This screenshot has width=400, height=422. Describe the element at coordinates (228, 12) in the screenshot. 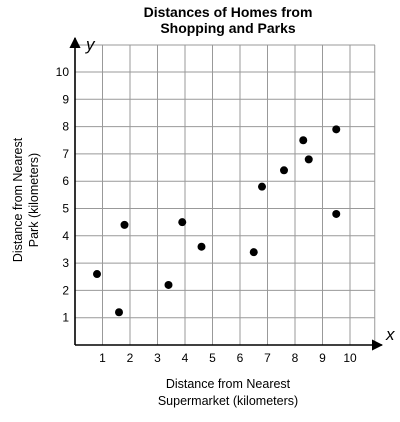

I see `chart-title-line-1: Distances of Homes from` at that location.